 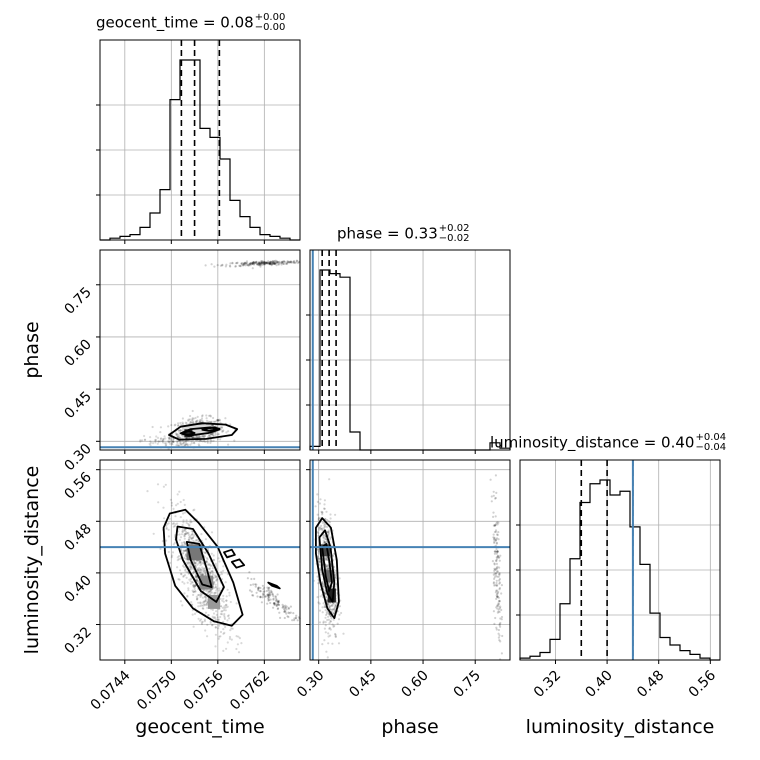 What do you see at coordinates (650, 684) in the screenshot?
I see `x-tick-label: 0.48` at bounding box center [650, 684].